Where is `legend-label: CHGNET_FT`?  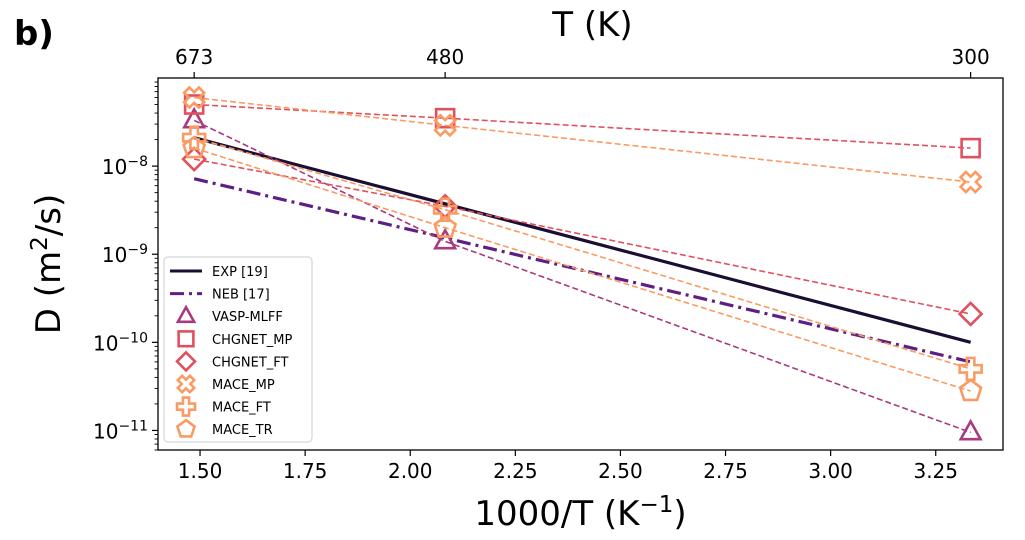 legend-label: CHGNET_FT is located at coordinates (250, 362).